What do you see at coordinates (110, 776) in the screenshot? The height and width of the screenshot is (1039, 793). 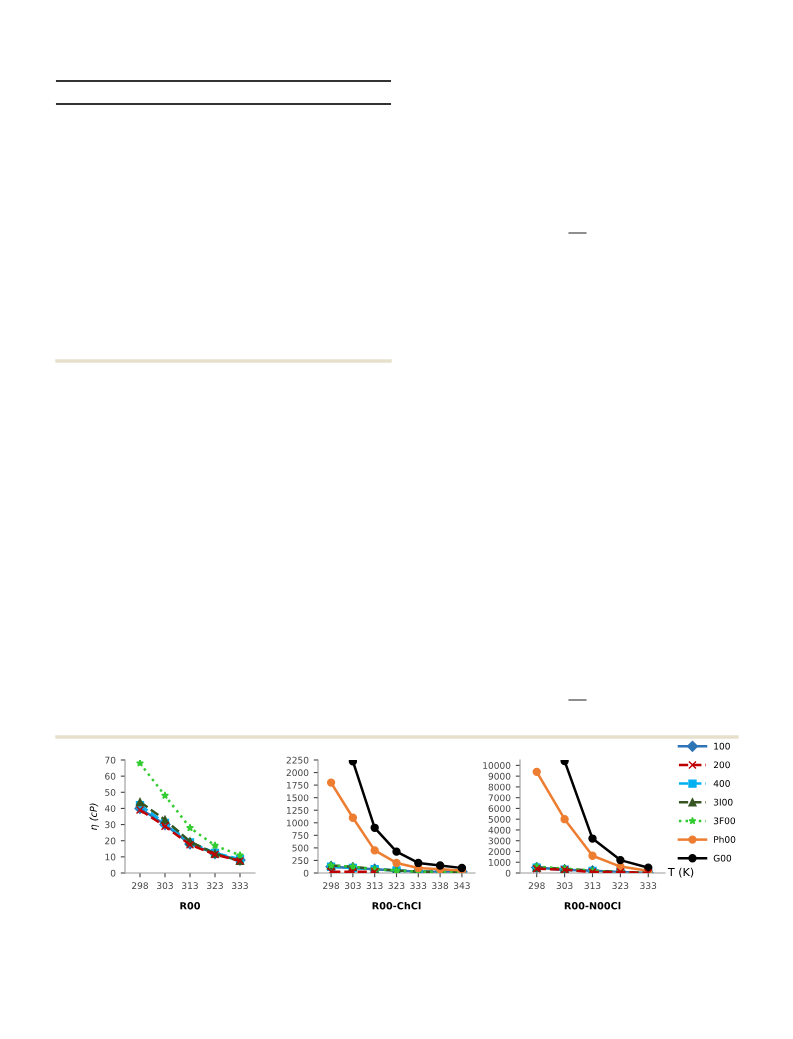 I see `y-tick-label: 60` at bounding box center [110, 776].